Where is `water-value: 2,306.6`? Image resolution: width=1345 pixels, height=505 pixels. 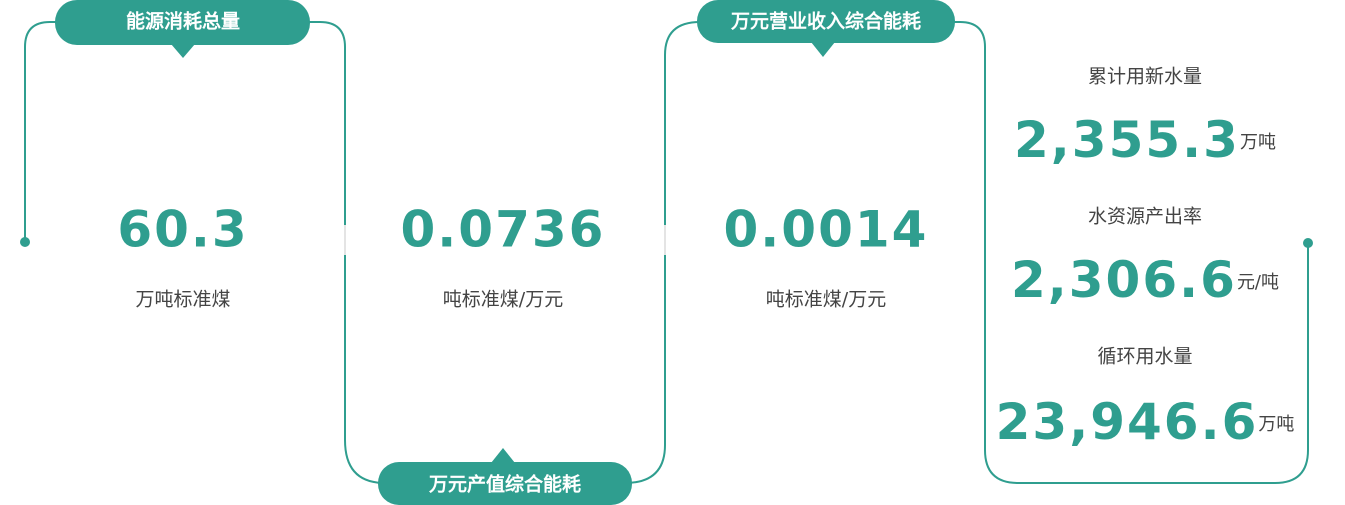 water-value: 2,306.6 is located at coordinates (1124, 280).